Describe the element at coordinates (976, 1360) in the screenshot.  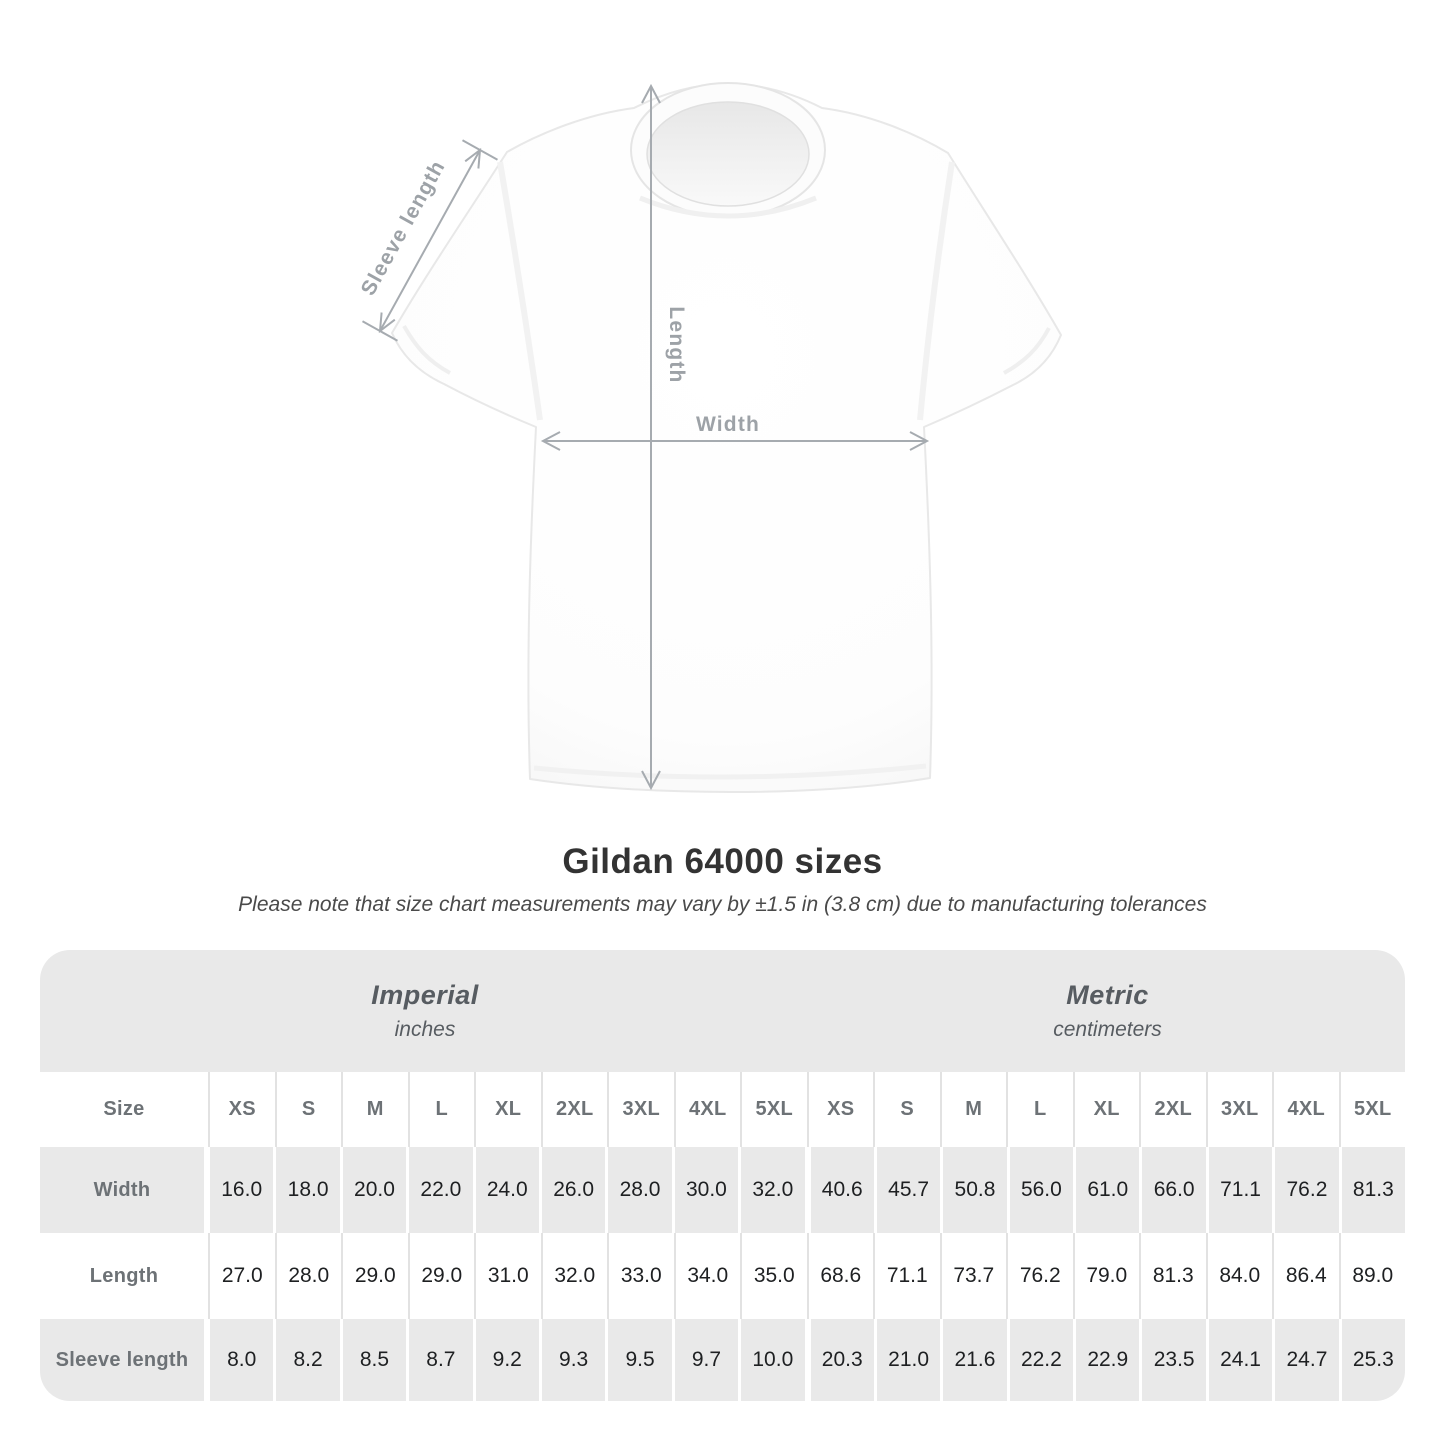
I see `value-sleeve-length-cm-m: 21.6` at that location.